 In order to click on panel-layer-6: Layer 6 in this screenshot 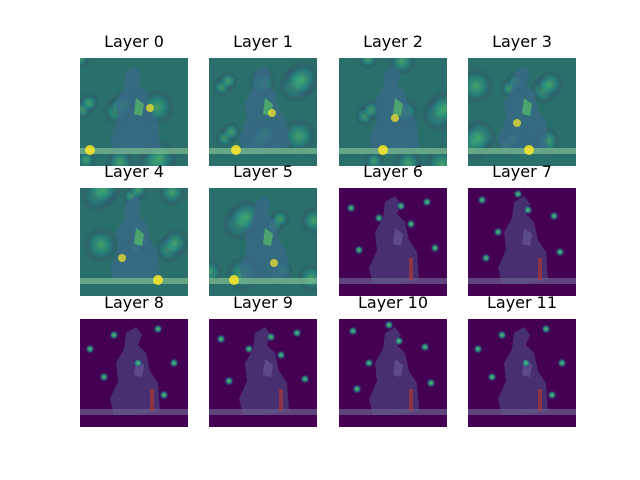, I will do `click(393, 229)`.